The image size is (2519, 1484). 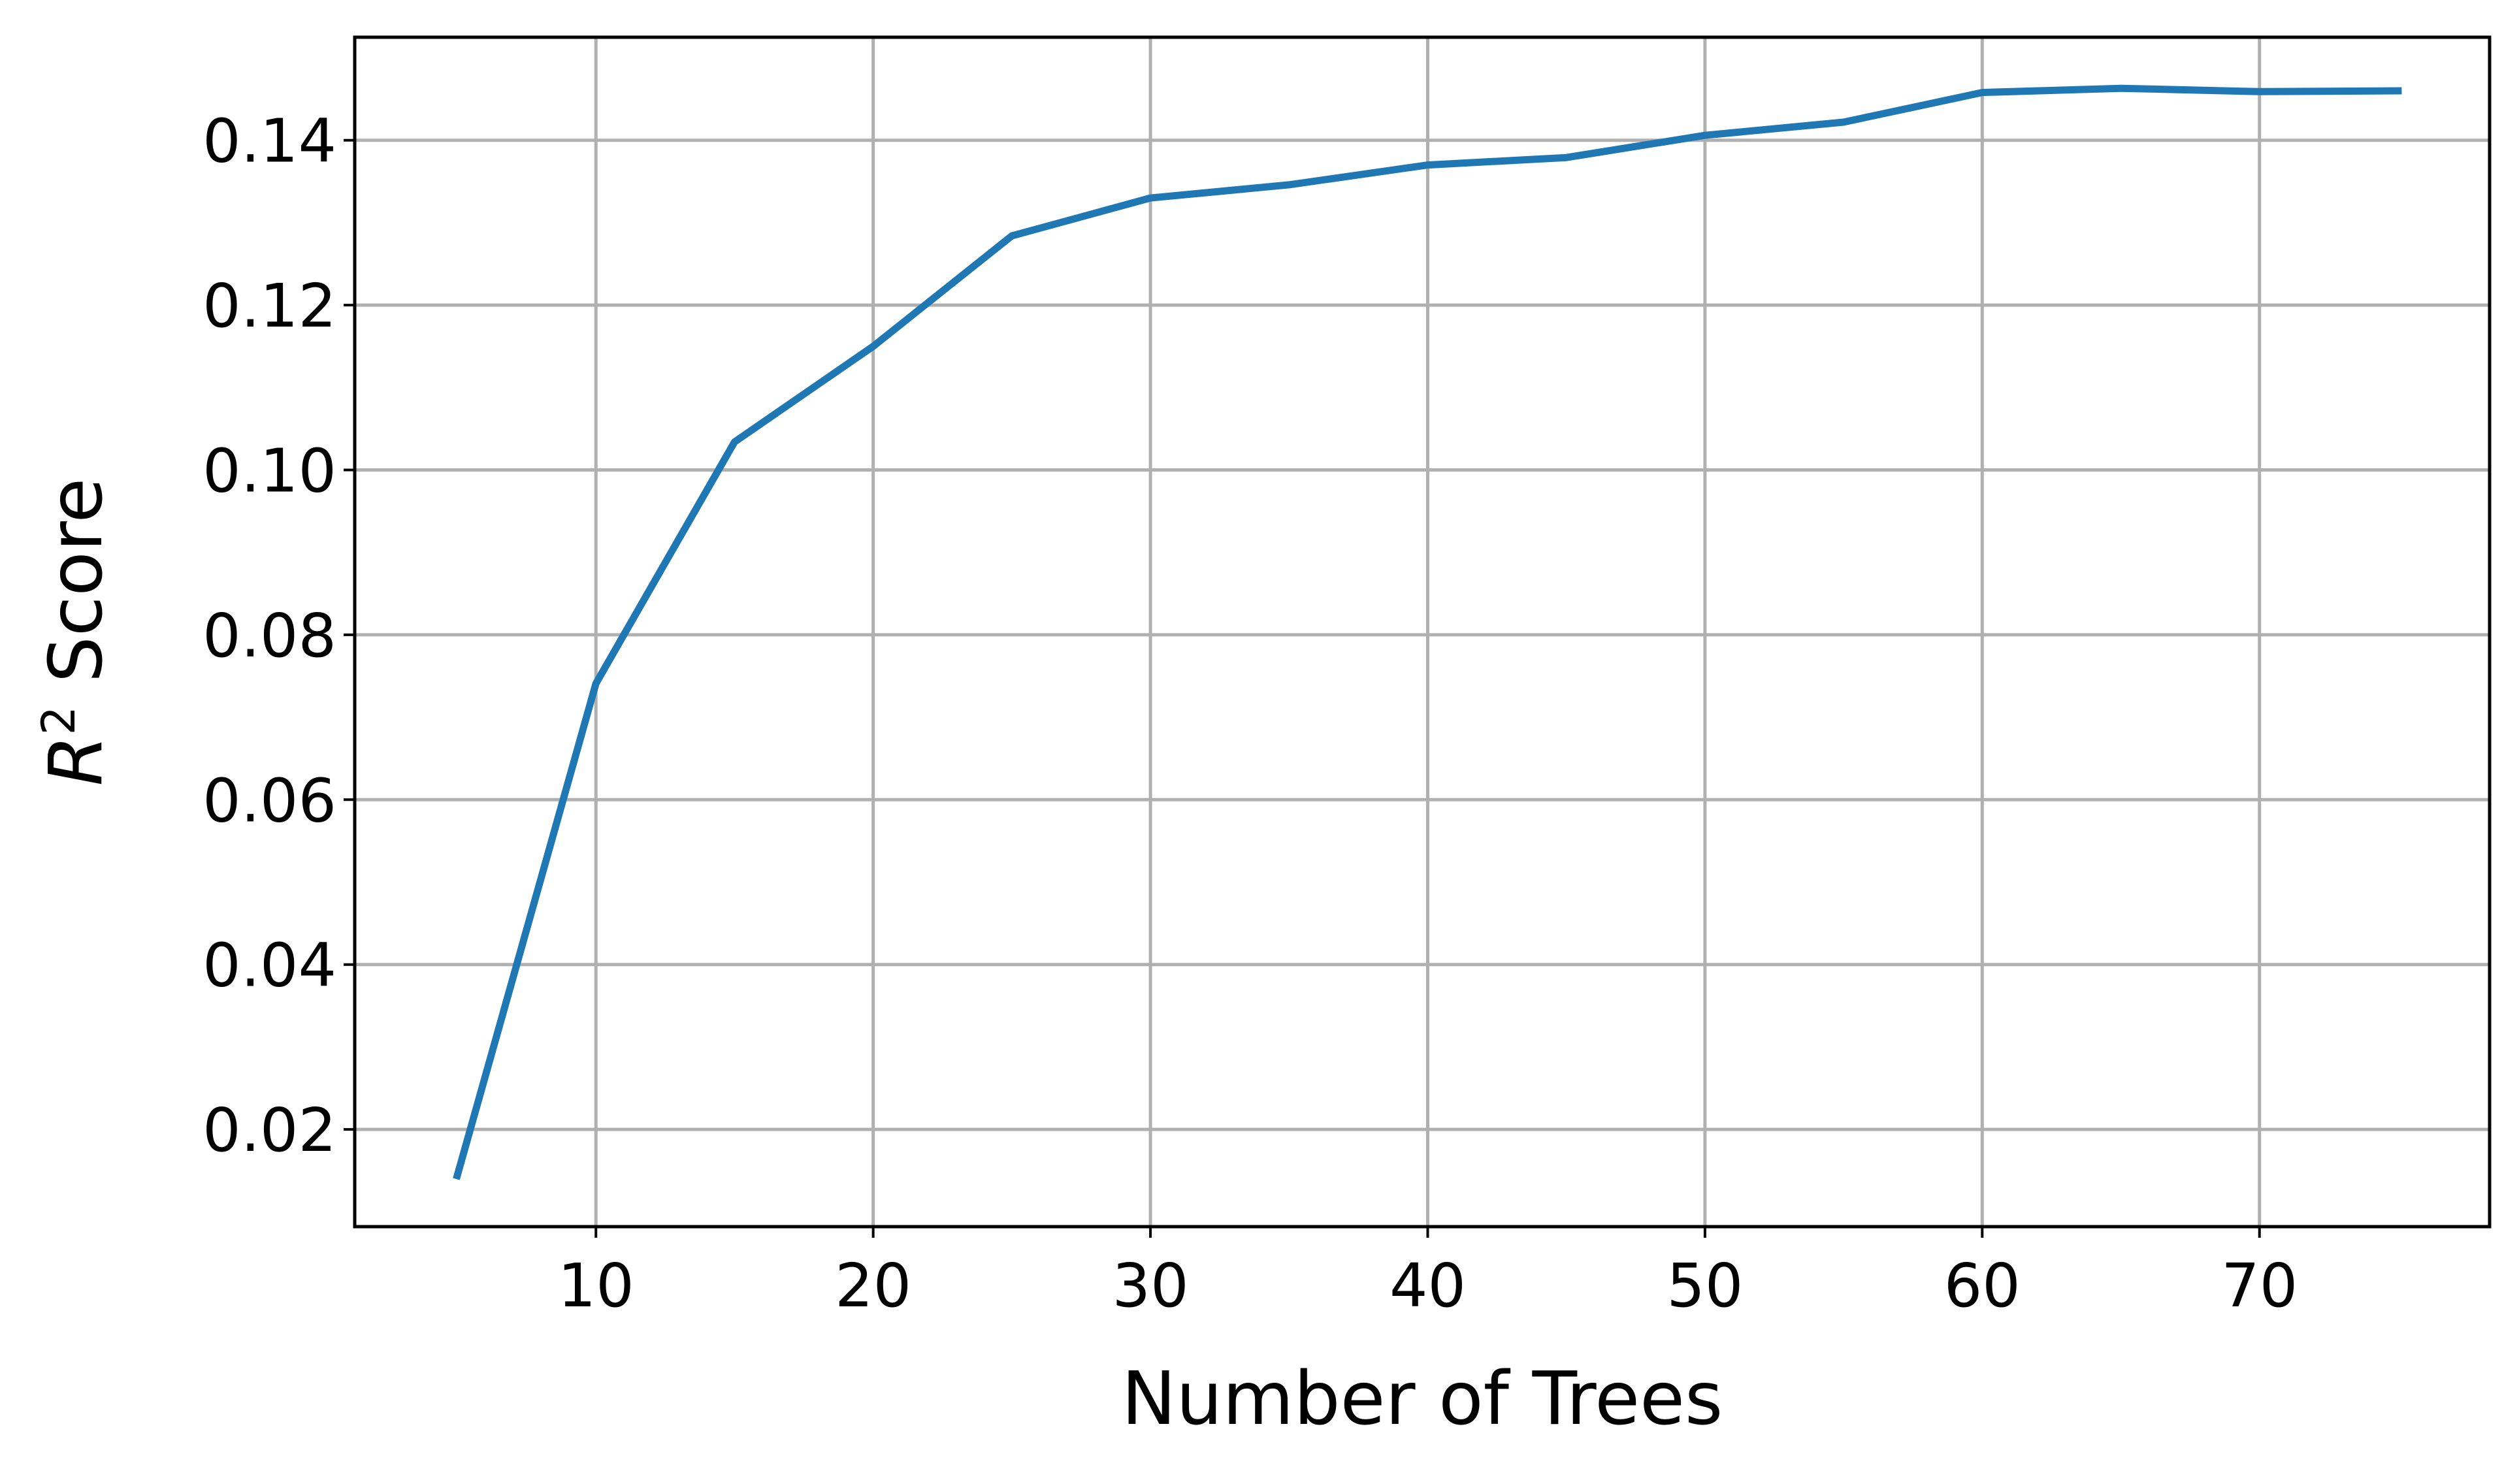 What do you see at coordinates (269, 636) in the screenshot?
I see `y-tick-label: 0.08` at bounding box center [269, 636].